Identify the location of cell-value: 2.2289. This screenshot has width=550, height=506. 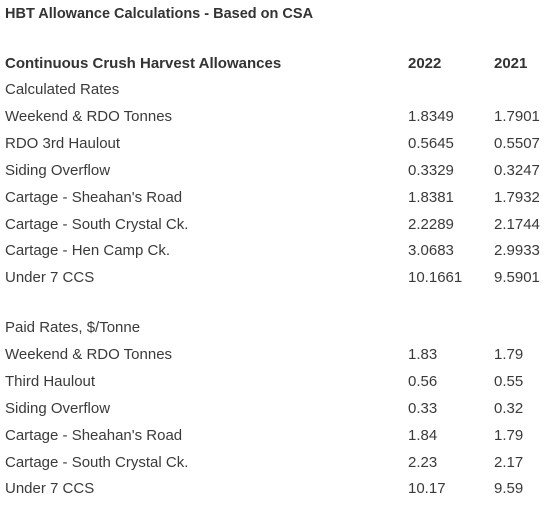
(431, 224).